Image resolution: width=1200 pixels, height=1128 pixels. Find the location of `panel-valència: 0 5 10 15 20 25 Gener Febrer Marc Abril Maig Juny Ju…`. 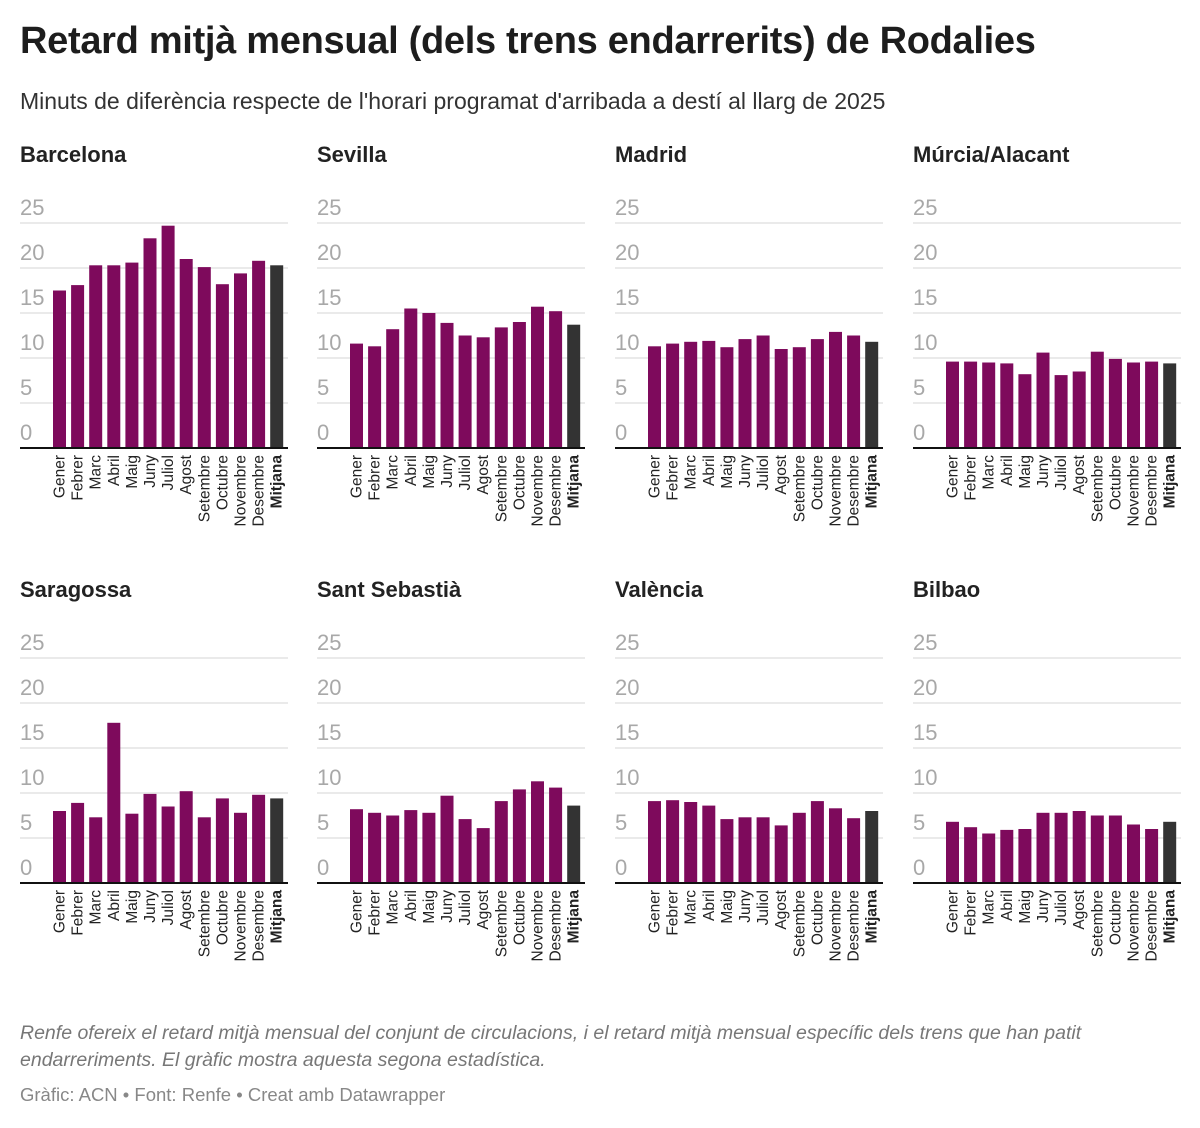

panel-valència: 0 5 10 15 20 25 Gener Febrer Marc Abril Maig Juny Ju… is located at coordinates (757, 787).